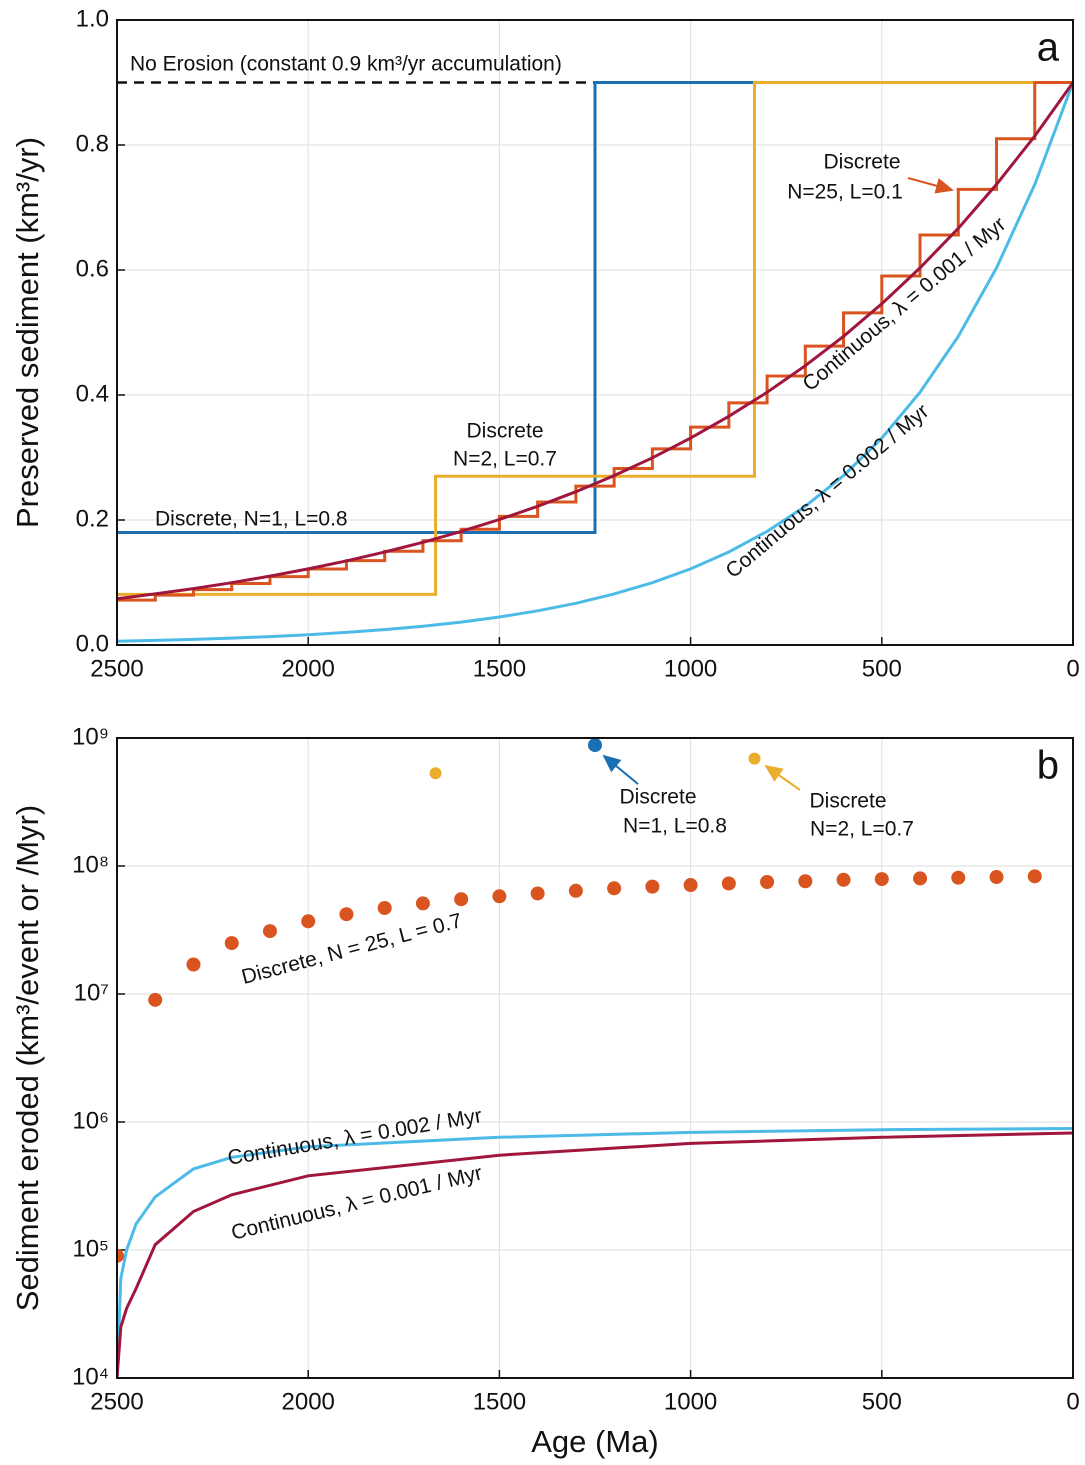  Describe the element at coordinates (675, 826) in the screenshot. I see `annotation: N=1, L=0.8` at that location.